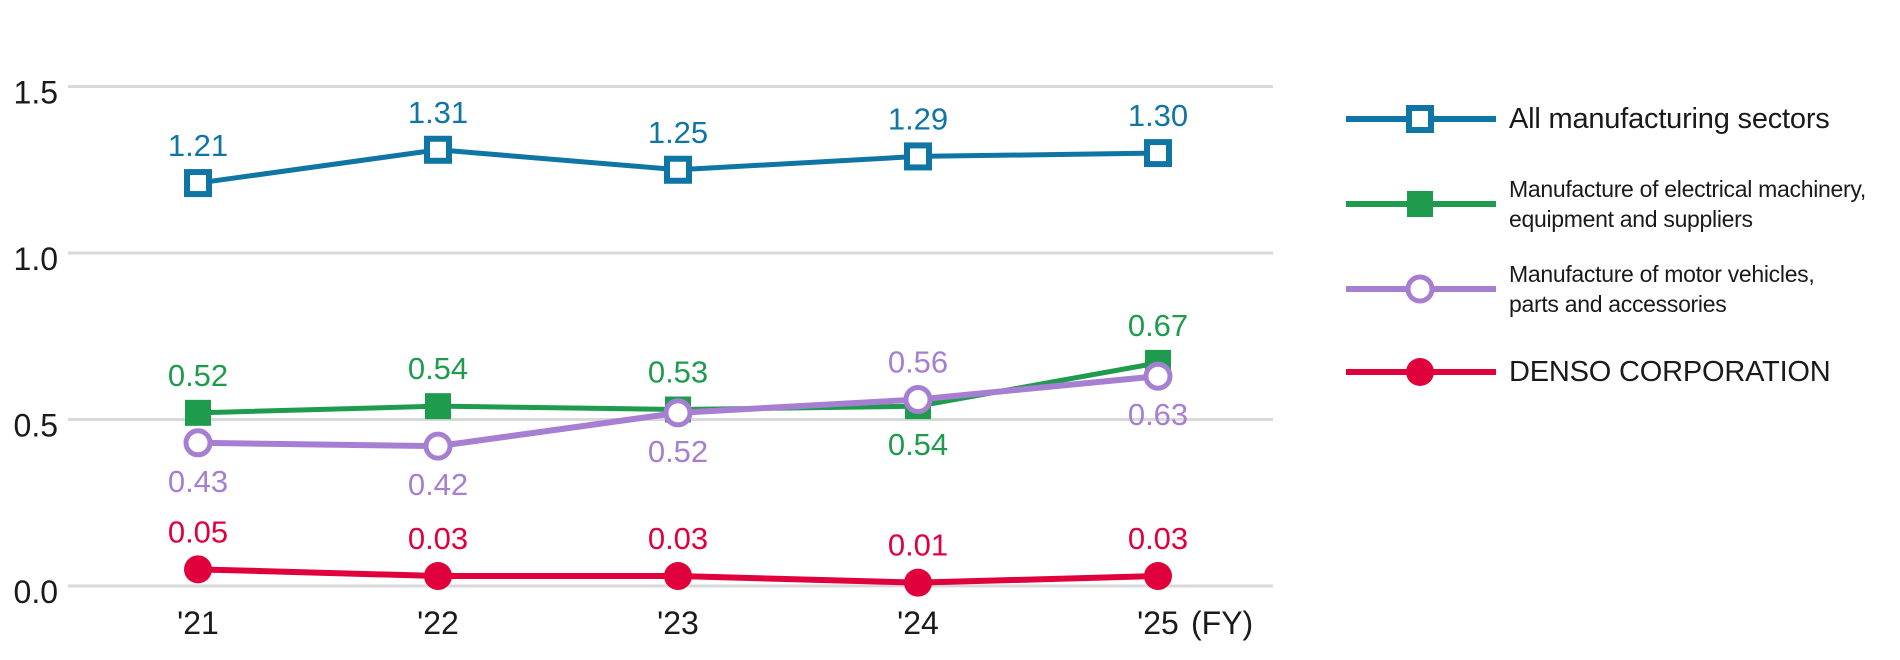  Describe the element at coordinates (36, 93) in the screenshot. I see `y-axis-tick-label: 1.5` at that location.